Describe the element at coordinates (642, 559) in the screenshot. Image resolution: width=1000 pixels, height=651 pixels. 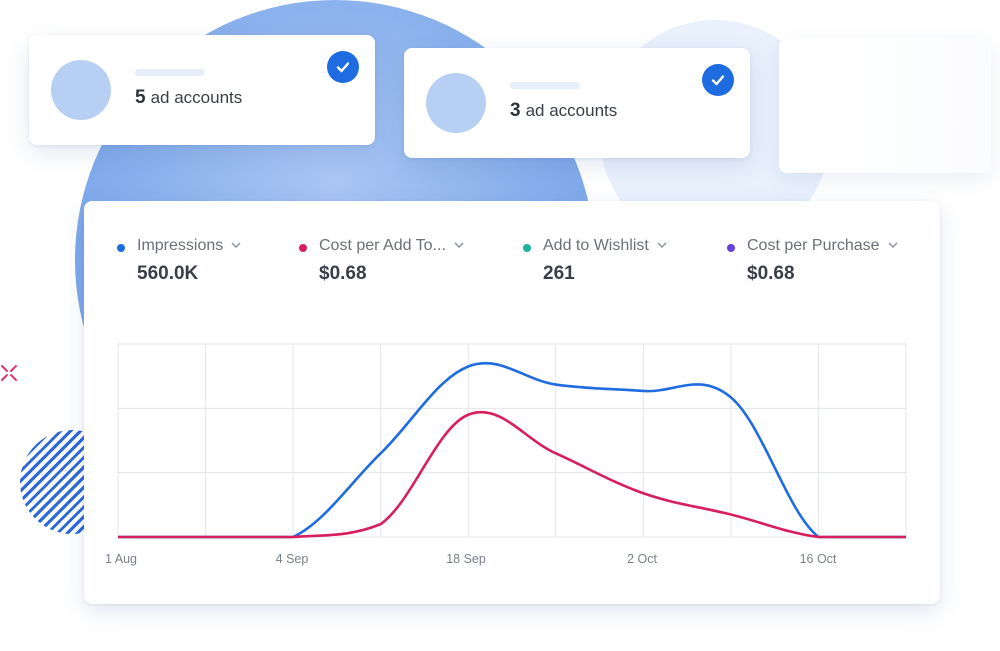
I see `x-tick-label: 2 Oct` at that location.